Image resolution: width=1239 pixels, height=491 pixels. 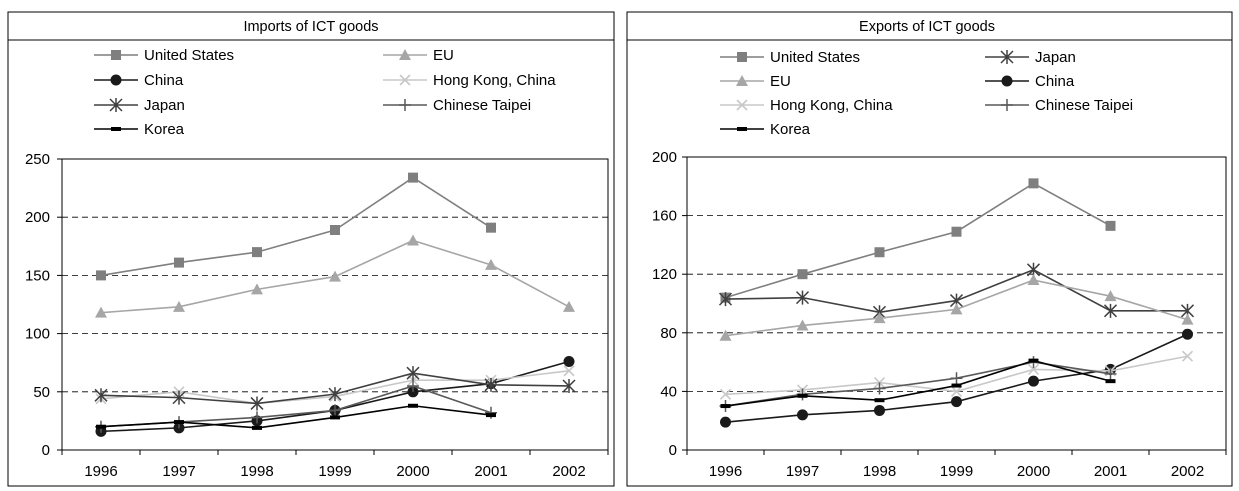 I want to click on y-tick-label: 80, so click(x=668, y=333).